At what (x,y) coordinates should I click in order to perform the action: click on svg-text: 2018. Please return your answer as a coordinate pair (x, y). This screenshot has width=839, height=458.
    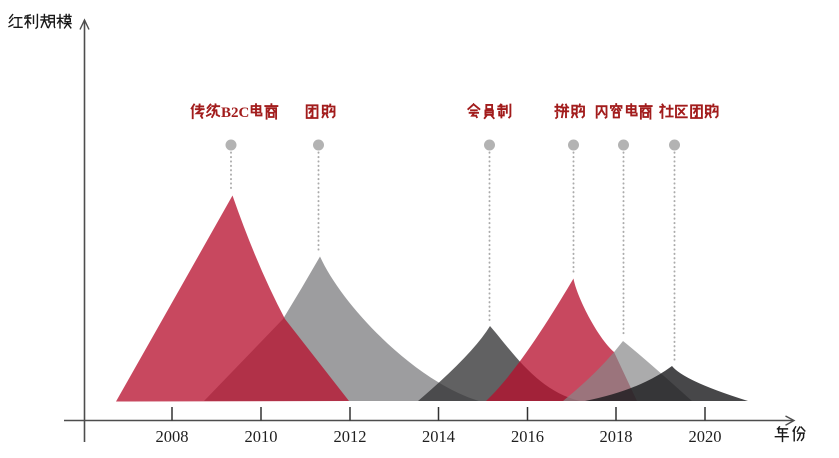
    Looking at the image, I should click on (616, 436).